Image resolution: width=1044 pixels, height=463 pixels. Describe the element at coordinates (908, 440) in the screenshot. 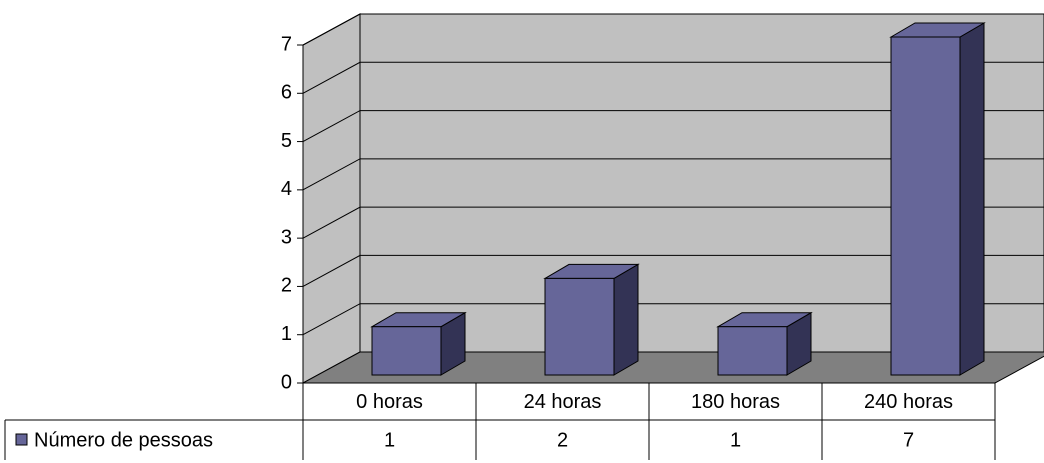

I see `table-value: 7` at that location.